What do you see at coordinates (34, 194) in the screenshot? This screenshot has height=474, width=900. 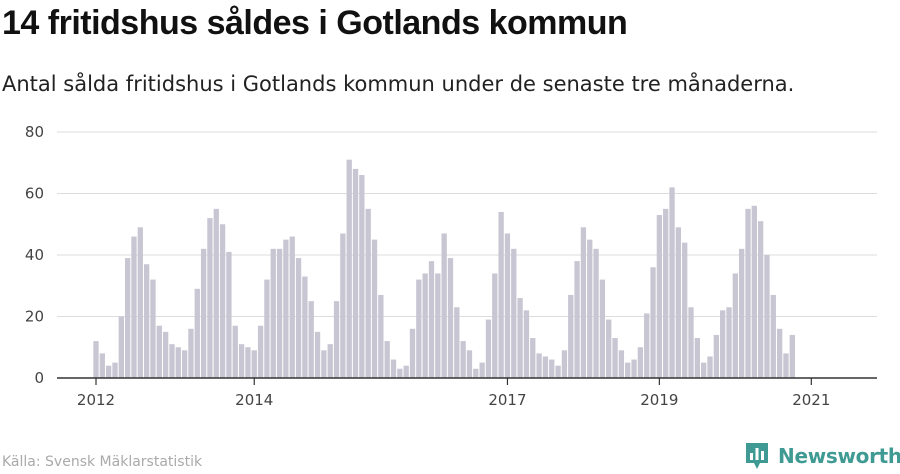 I see `y-tick-label: 60` at bounding box center [34, 194].